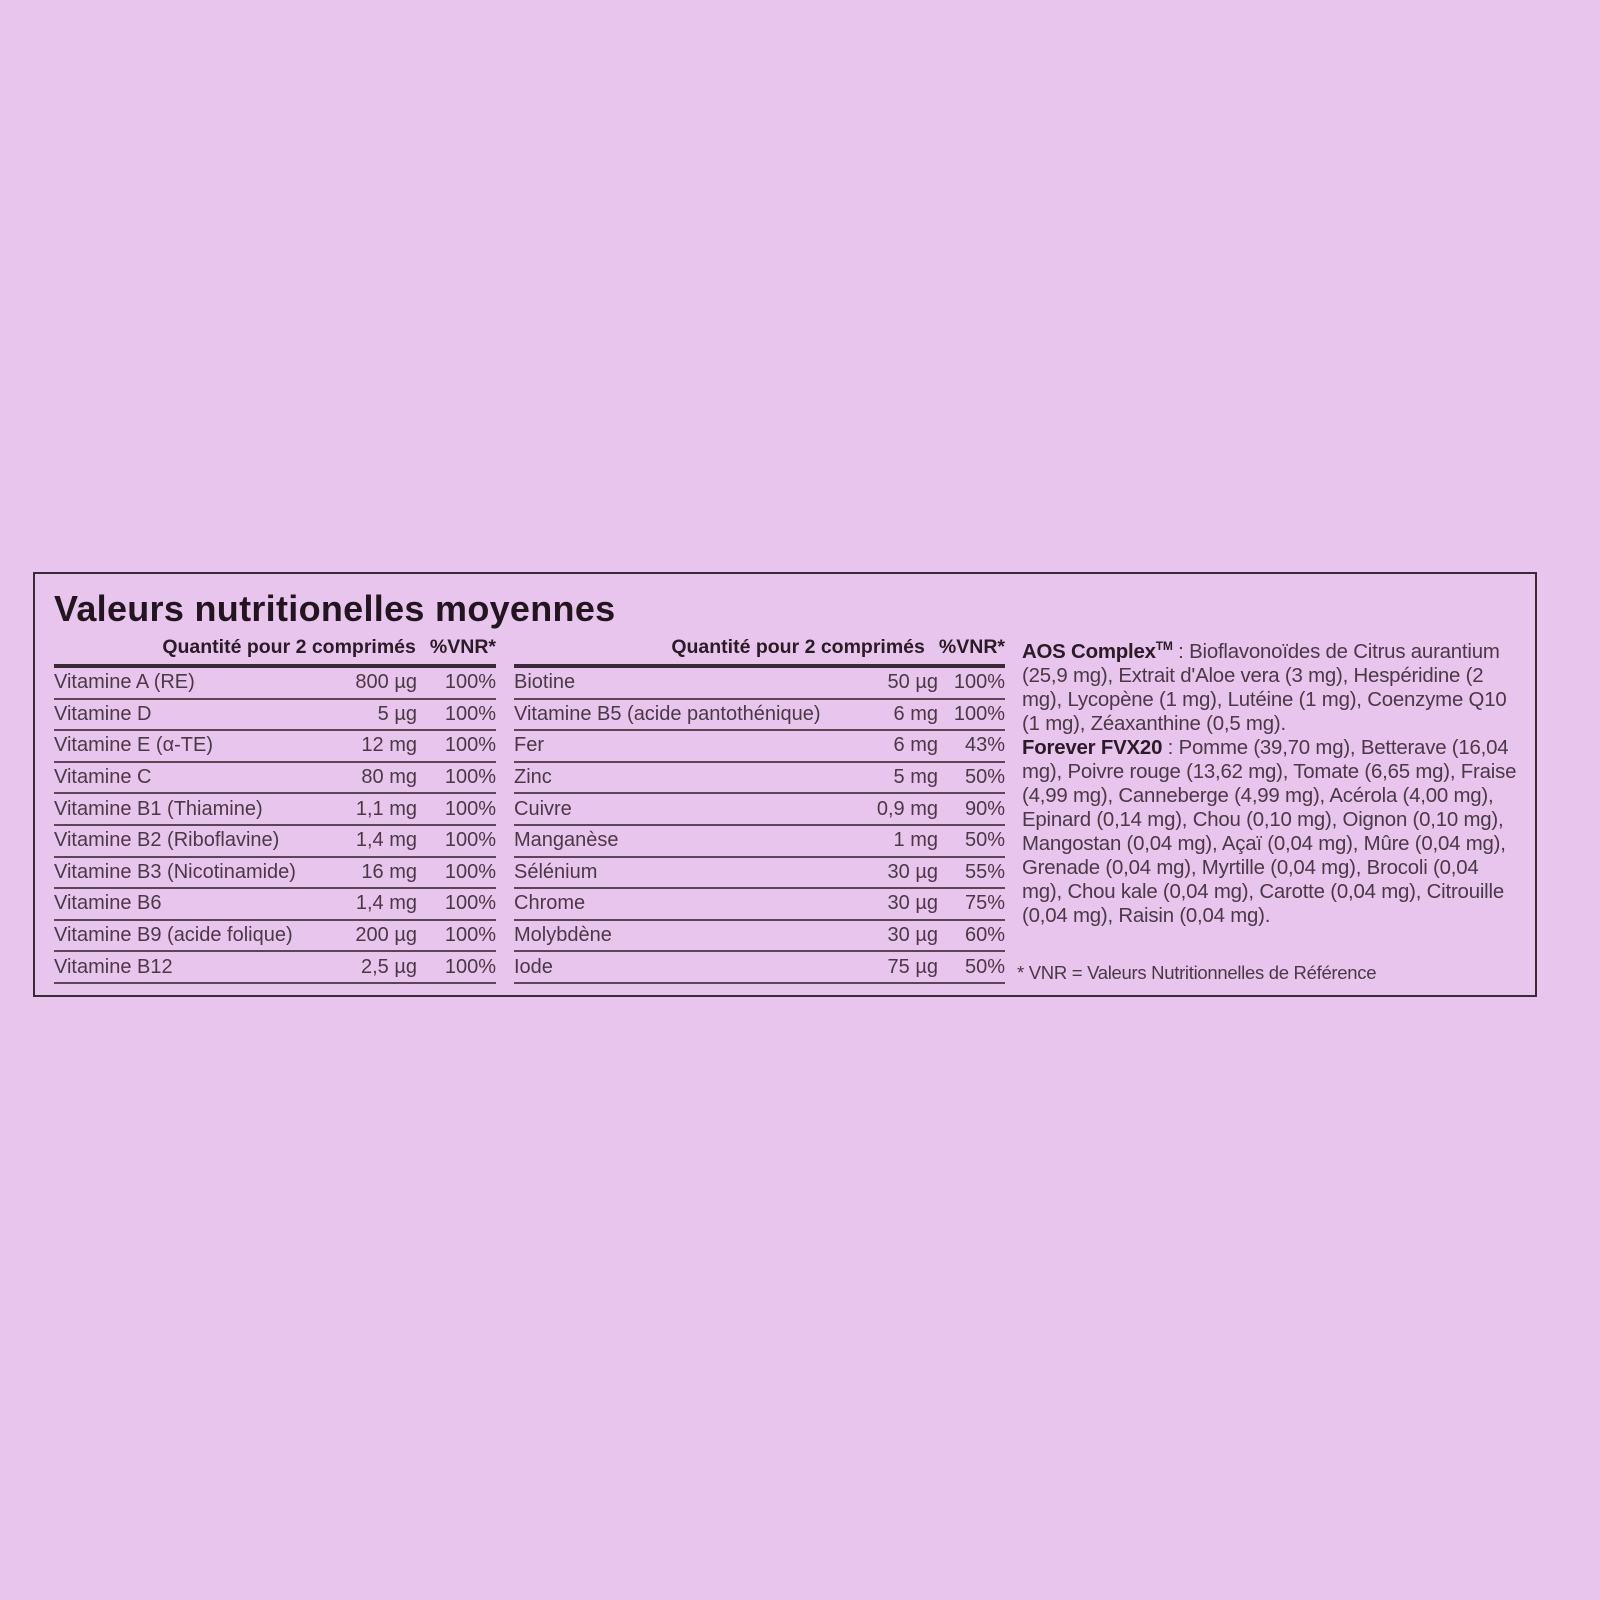 This screenshot has height=1600, width=1600. Describe the element at coordinates (124, 682) in the screenshot. I see `nutrient-name: Vitamine A (RE)` at that location.